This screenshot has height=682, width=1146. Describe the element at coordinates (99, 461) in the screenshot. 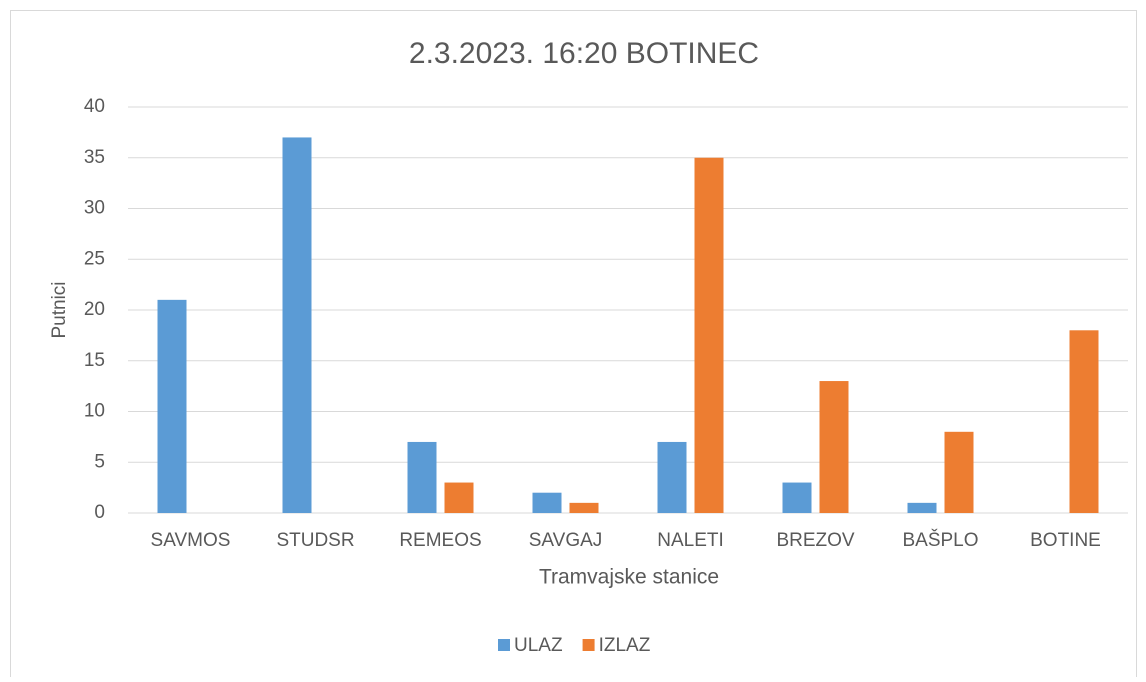

I see `y-tick-label: 5` at that location.